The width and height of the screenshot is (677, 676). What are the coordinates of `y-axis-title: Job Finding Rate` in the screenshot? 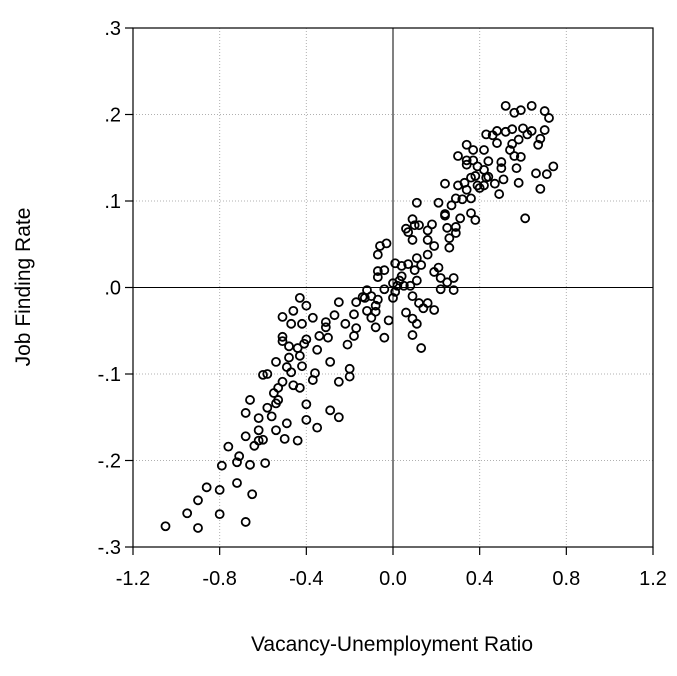 It's located at (23, 287).